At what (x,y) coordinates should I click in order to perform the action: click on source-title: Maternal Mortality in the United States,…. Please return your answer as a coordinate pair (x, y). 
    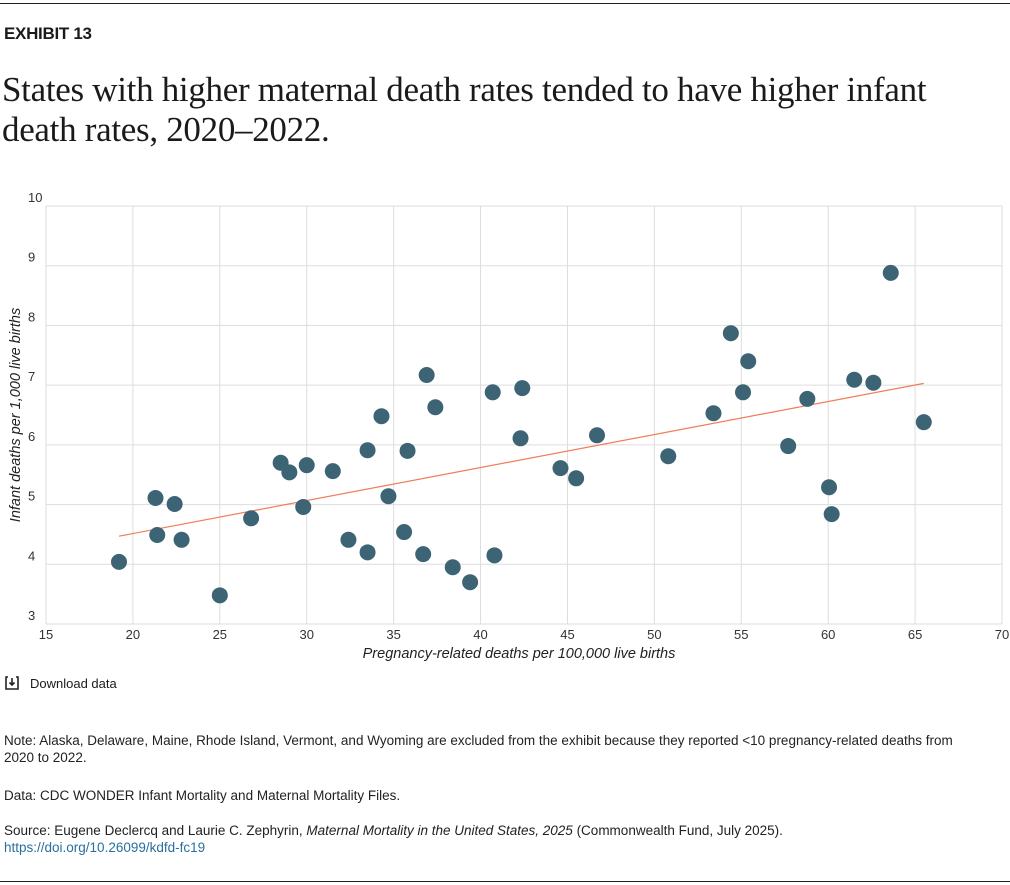
    Looking at the image, I should click on (439, 830).